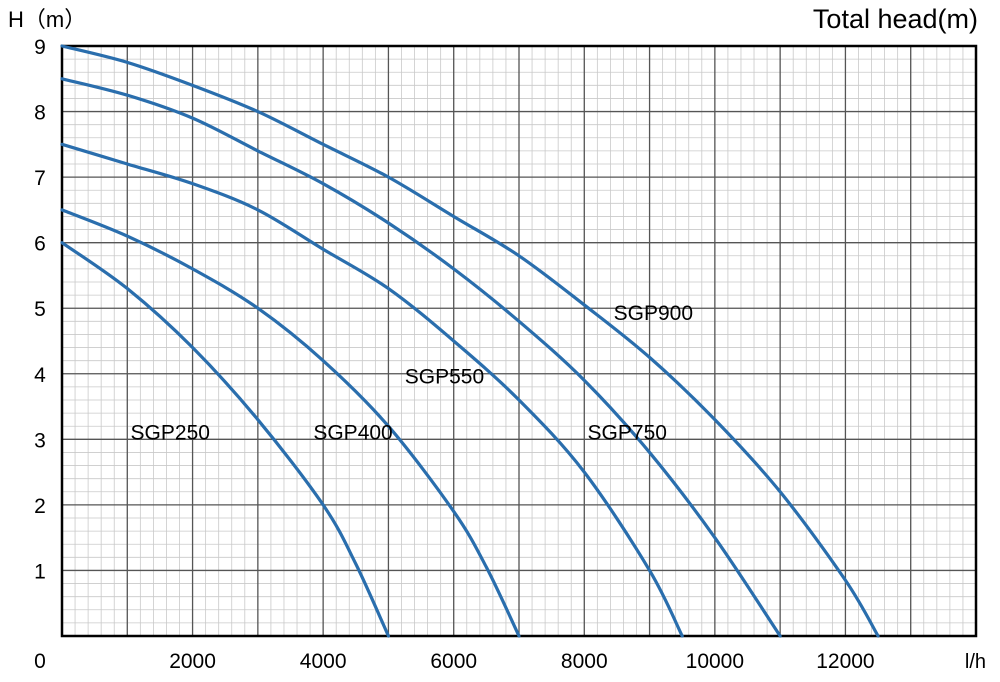 This screenshot has height=682, width=1000. I want to click on x-tick-label: 8000, so click(584, 661).